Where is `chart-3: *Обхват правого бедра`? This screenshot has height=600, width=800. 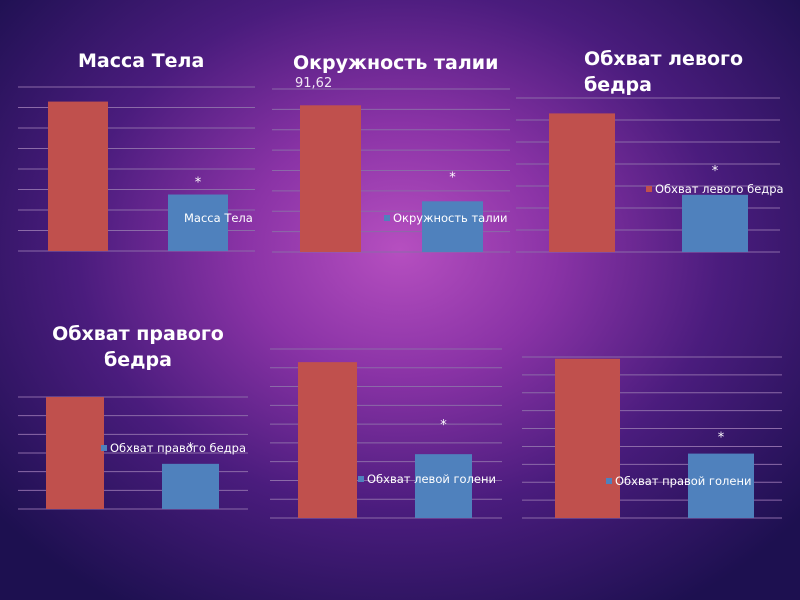
chart-3: *Обхват правого бедра is located at coordinates (133, 453).